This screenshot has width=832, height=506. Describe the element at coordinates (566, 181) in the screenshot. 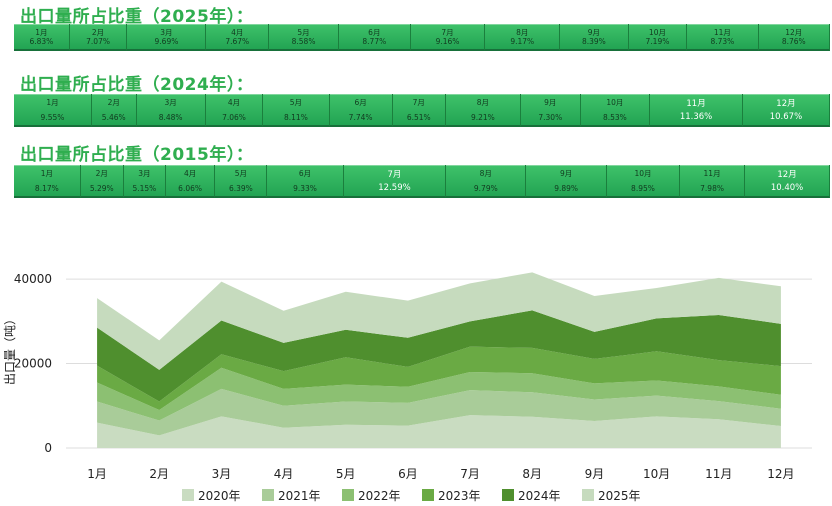

I see `proportion-cell: 9月 9.89%` at that location.